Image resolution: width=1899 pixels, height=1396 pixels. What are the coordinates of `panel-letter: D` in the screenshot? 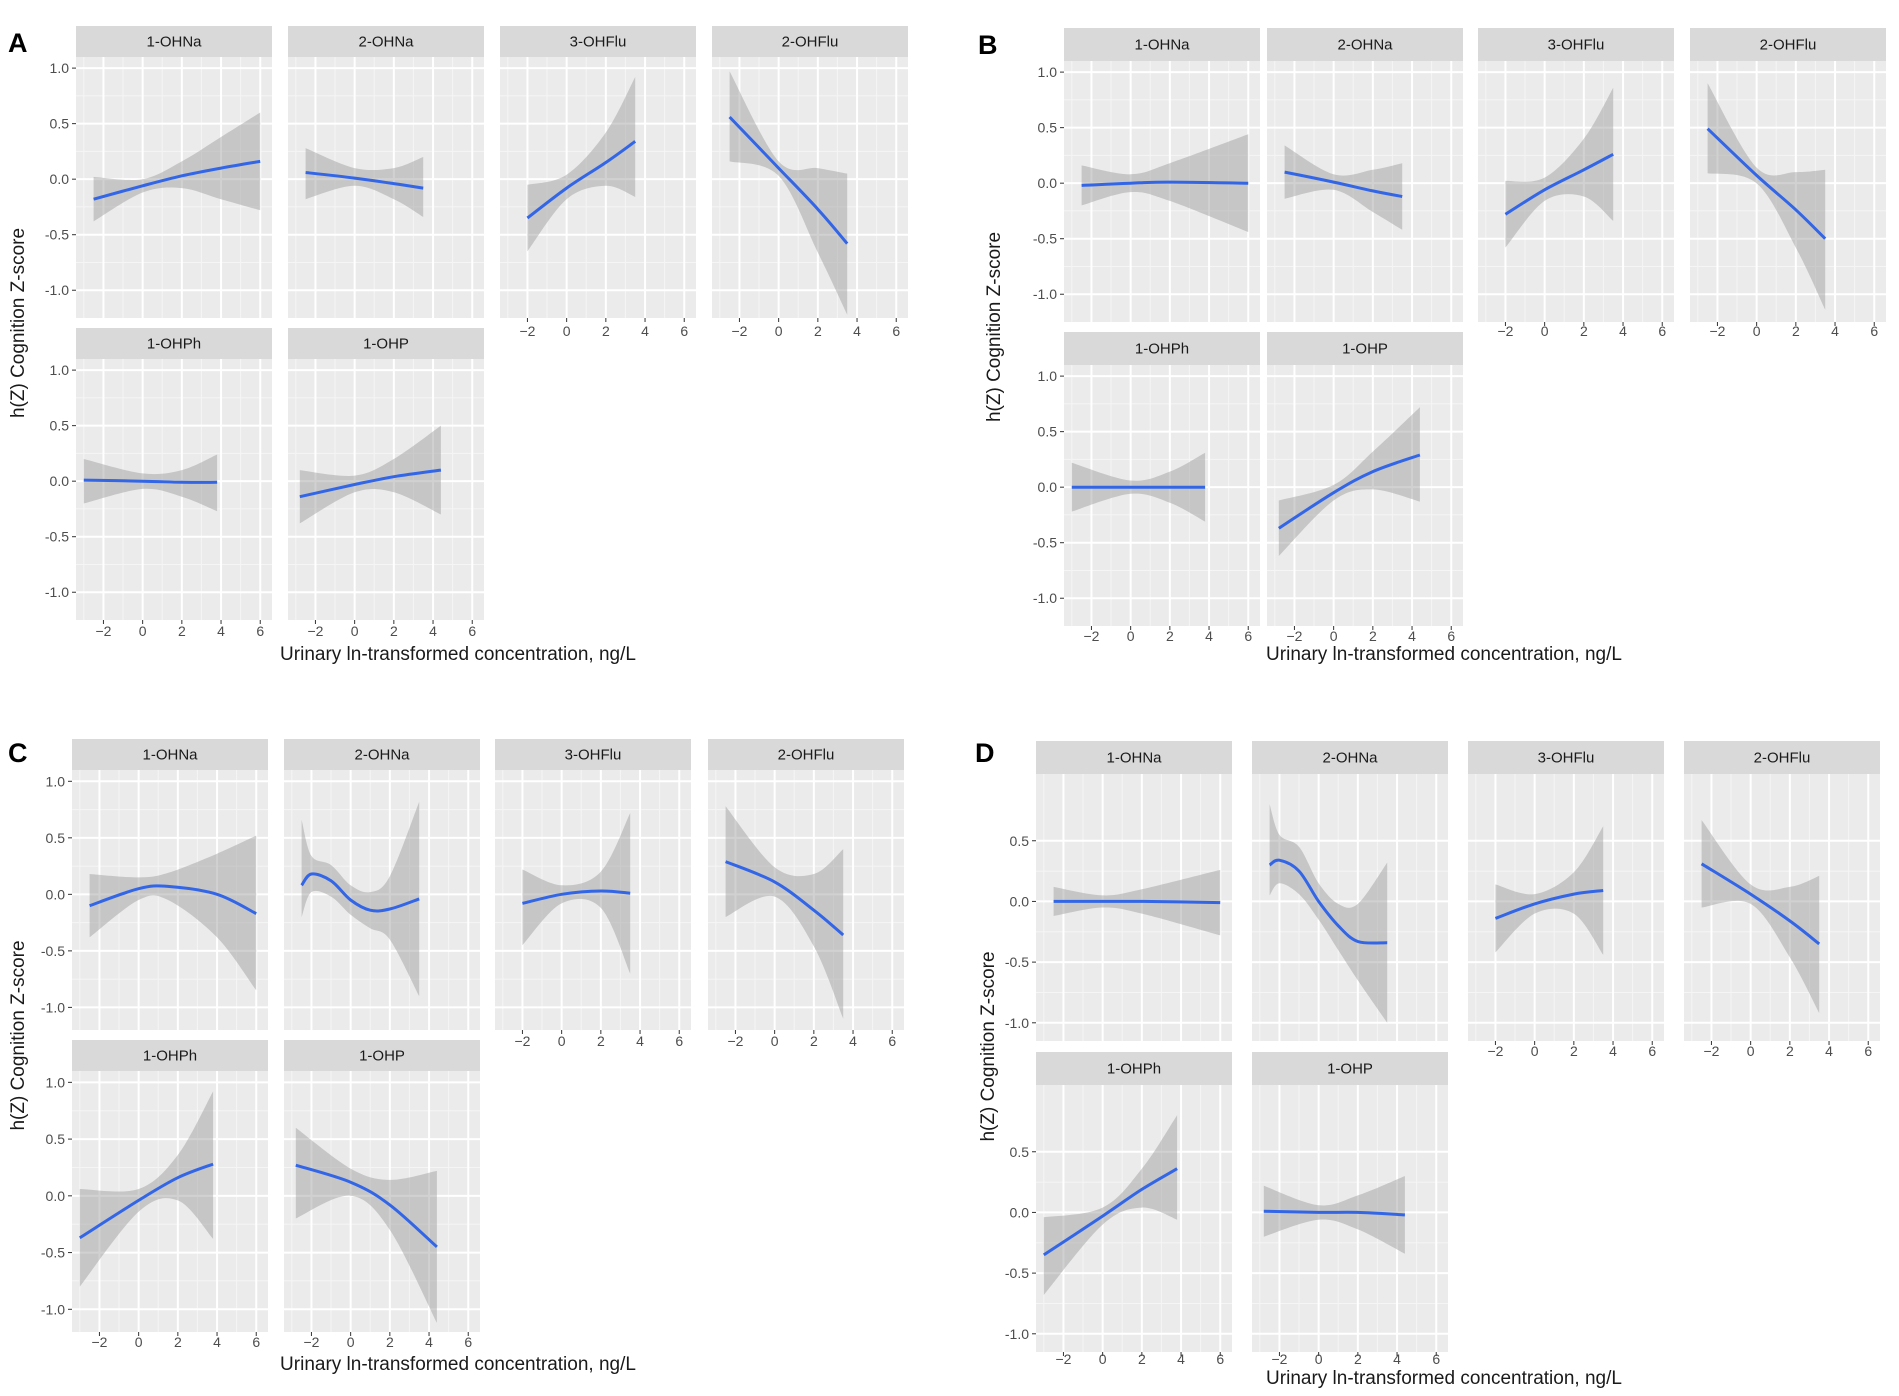 It's located at (985, 753).